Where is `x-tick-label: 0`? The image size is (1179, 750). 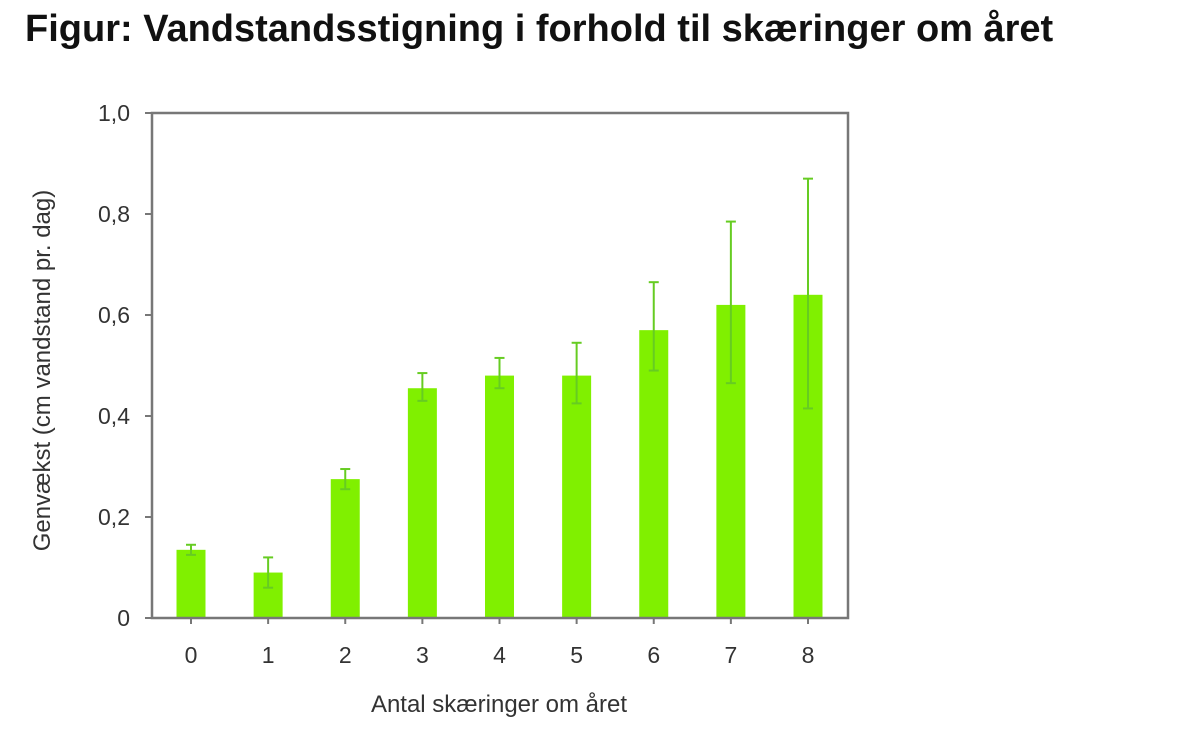
x-tick-label: 0 is located at coordinates (191, 655).